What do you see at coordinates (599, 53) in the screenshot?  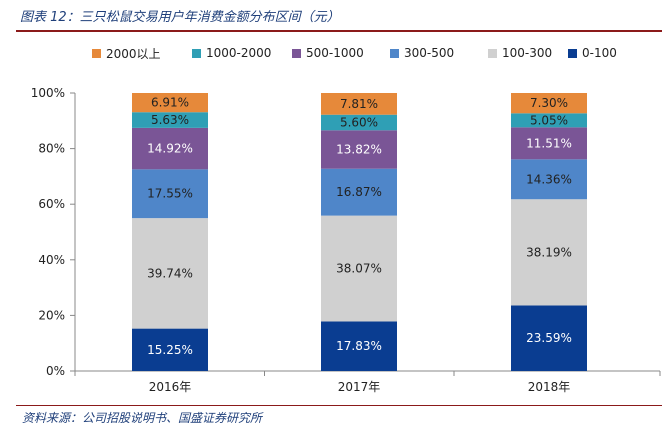 I see `legend-label: 0-100` at bounding box center [599, 53].